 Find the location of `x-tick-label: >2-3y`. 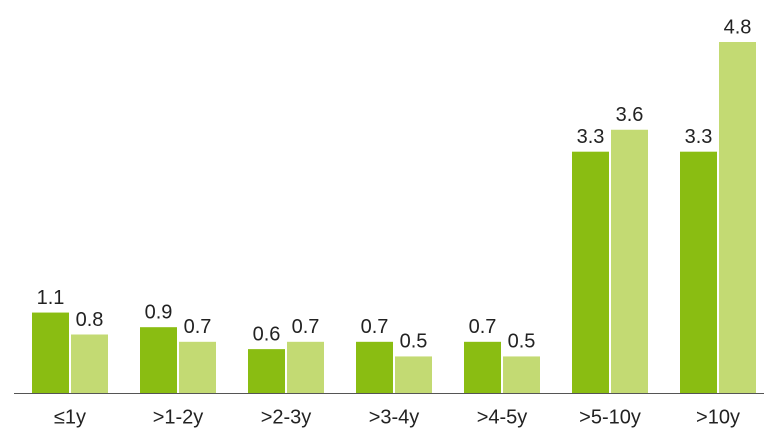

x-tick-label: >2-3y is located at coordinates (286, 417).